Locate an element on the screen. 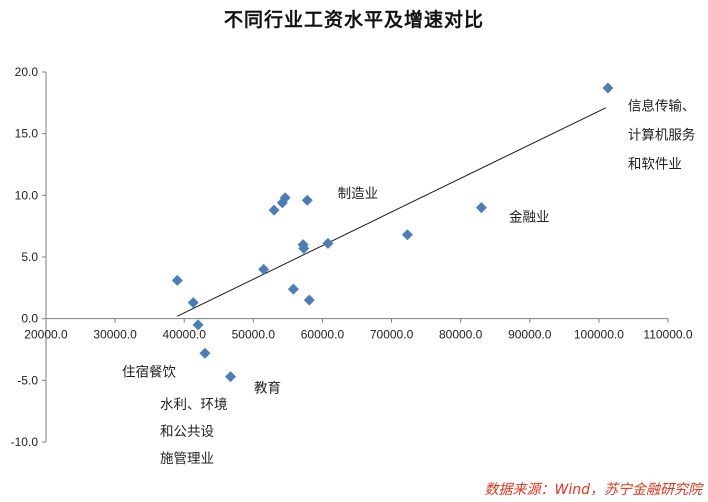  x-tick-label: 50000.0 is located at coordinates (254, 335).